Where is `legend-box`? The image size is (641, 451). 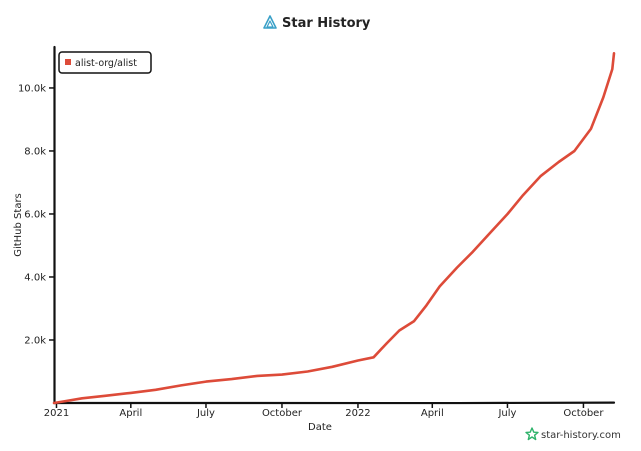 legend-box is located at coordinates (105, 62).